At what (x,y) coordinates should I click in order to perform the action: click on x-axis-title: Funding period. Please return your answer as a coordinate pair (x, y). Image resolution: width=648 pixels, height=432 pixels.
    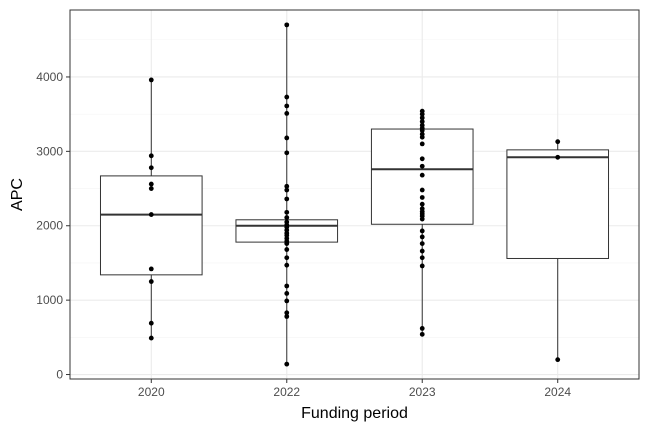
    Looking at the image, I should click on (354, 413).